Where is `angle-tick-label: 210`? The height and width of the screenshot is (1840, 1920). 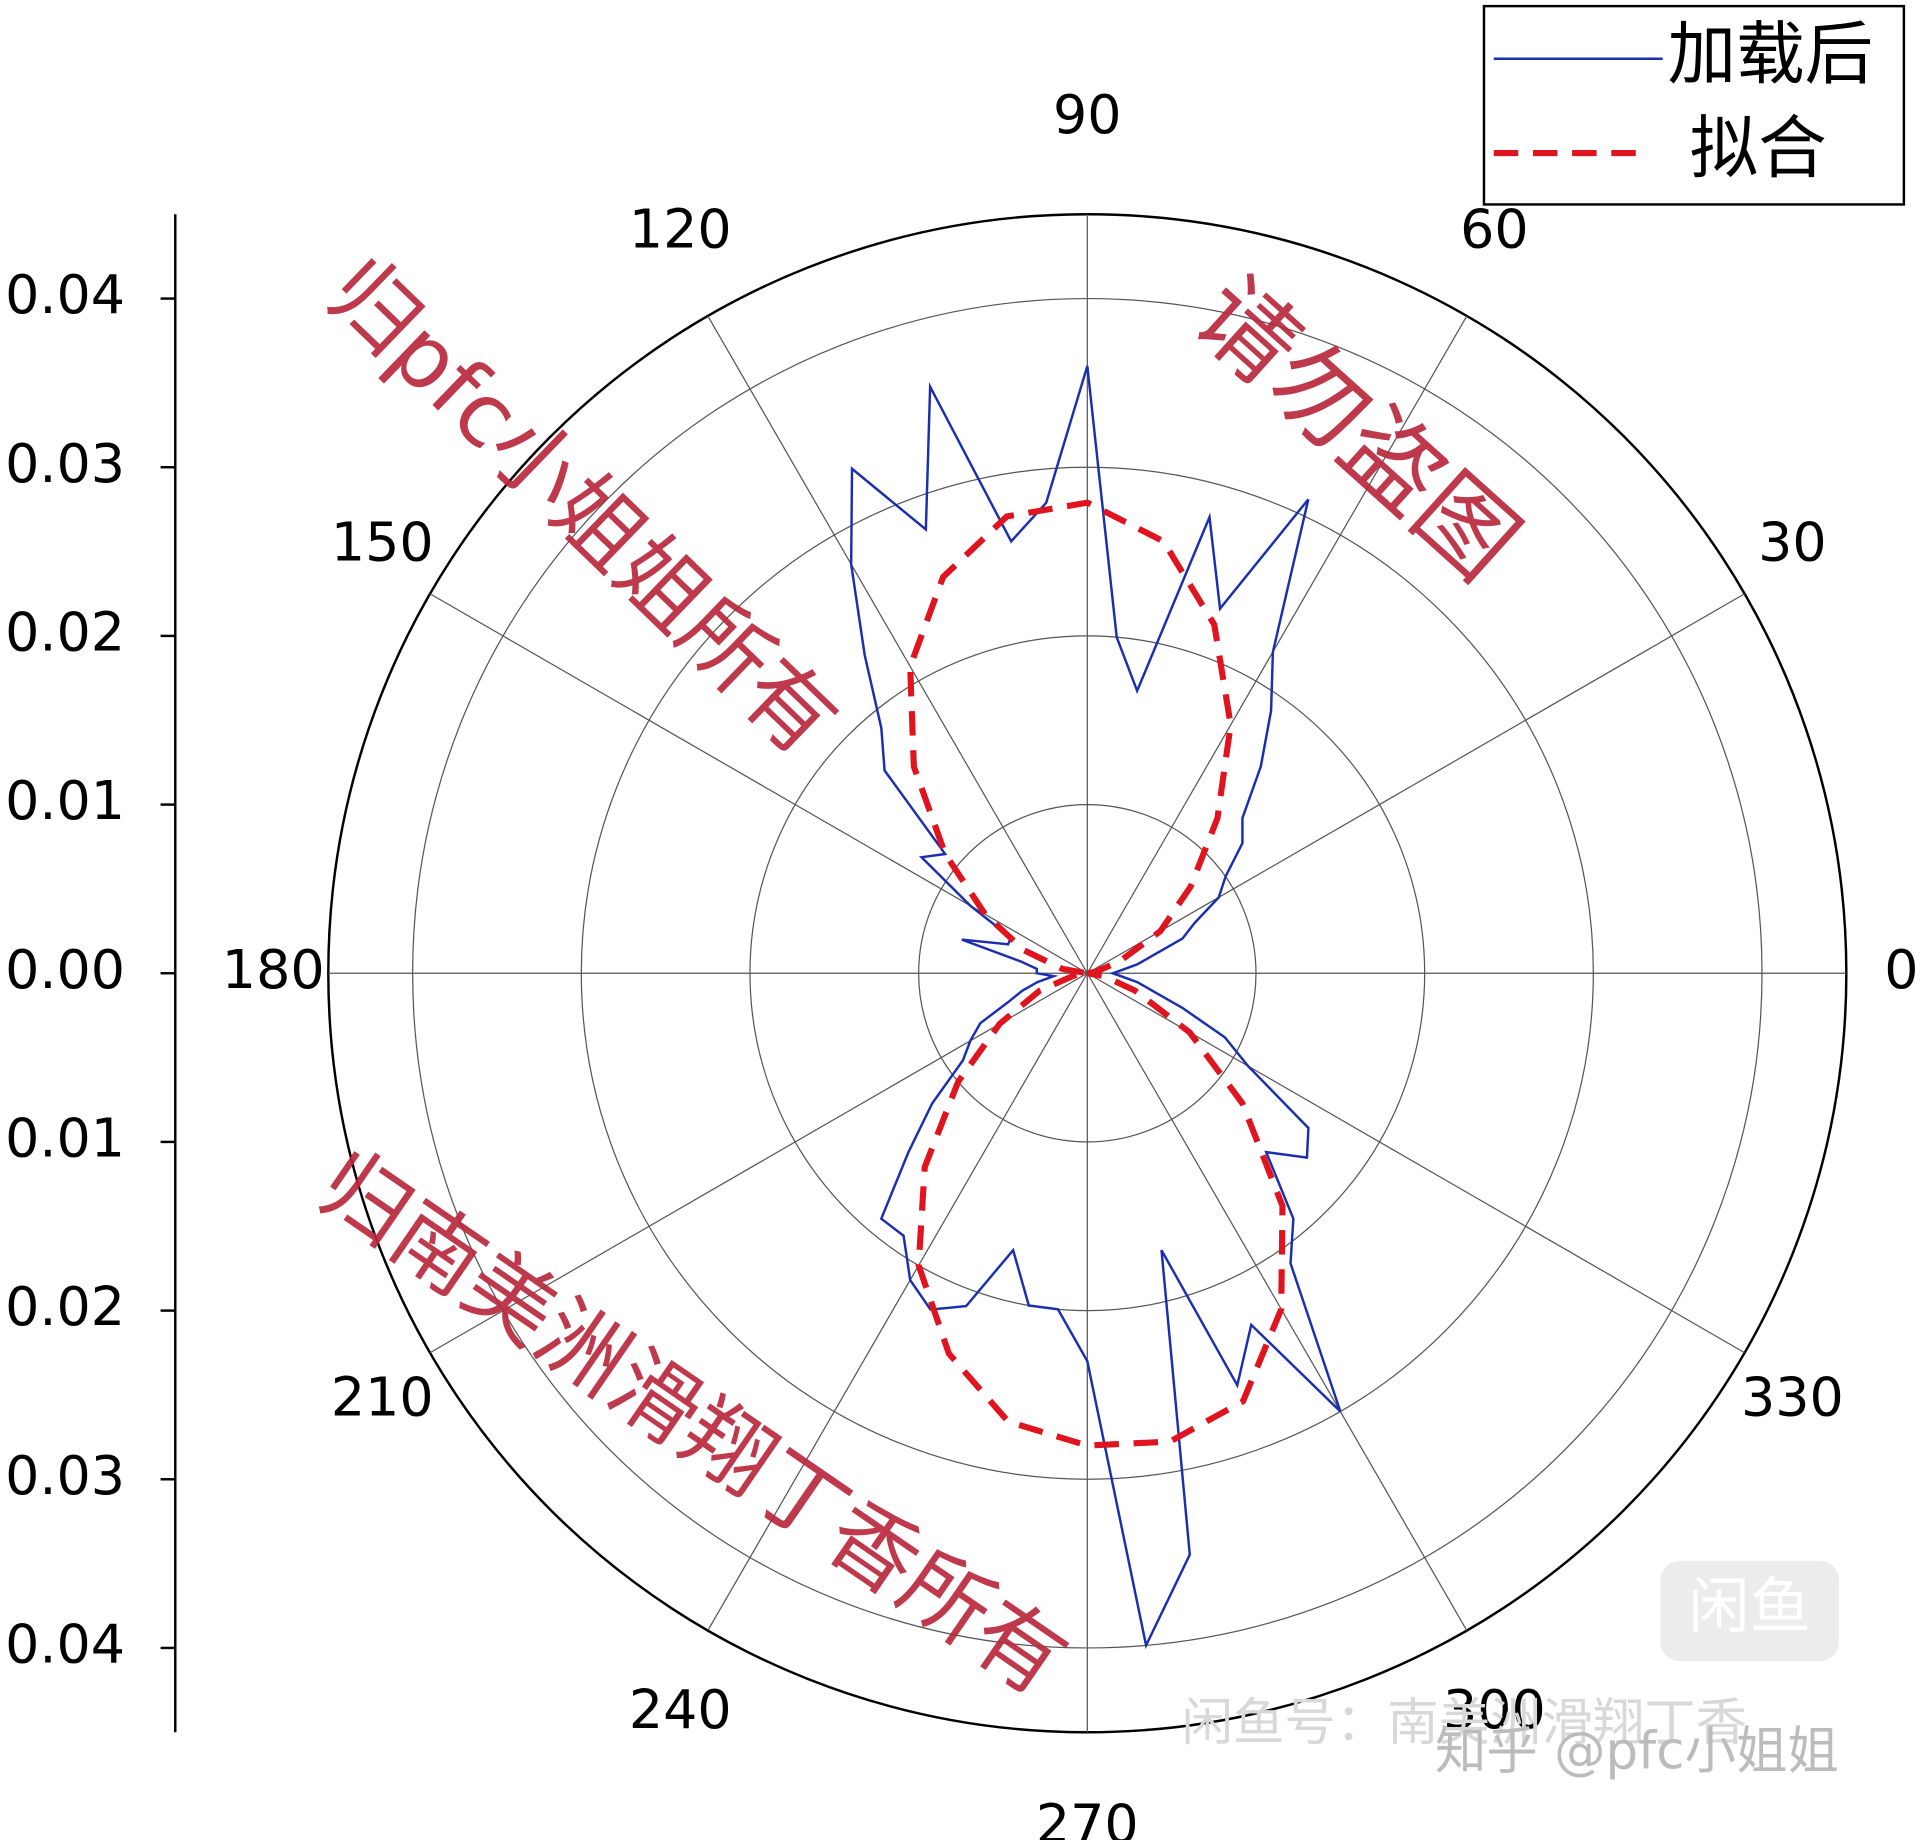 angle-tick-label: 210 is located at coordinates (382, 1396).